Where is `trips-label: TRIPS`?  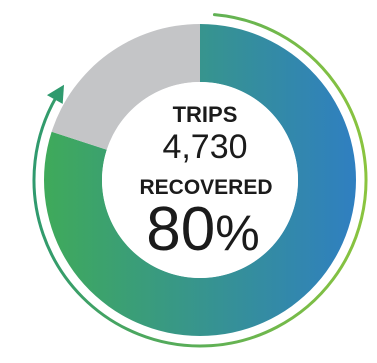
trips-label: TRIPS is located at coordinates (205, 114).